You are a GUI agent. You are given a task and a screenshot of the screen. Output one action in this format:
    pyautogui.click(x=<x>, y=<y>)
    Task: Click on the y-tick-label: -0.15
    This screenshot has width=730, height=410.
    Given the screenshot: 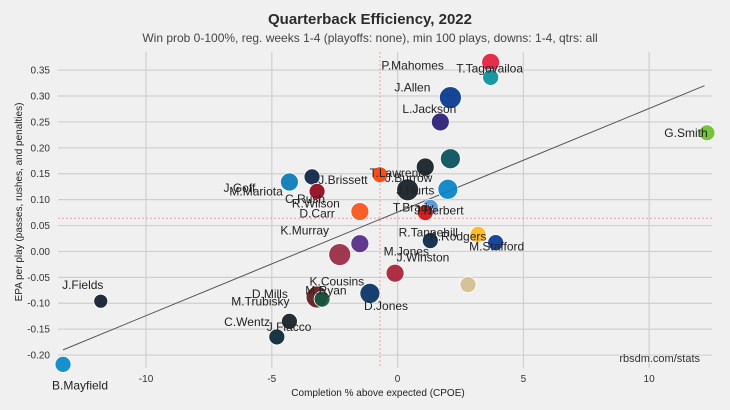 What is the action you would take?
    pyautogui.click(x=38, y=330)
    